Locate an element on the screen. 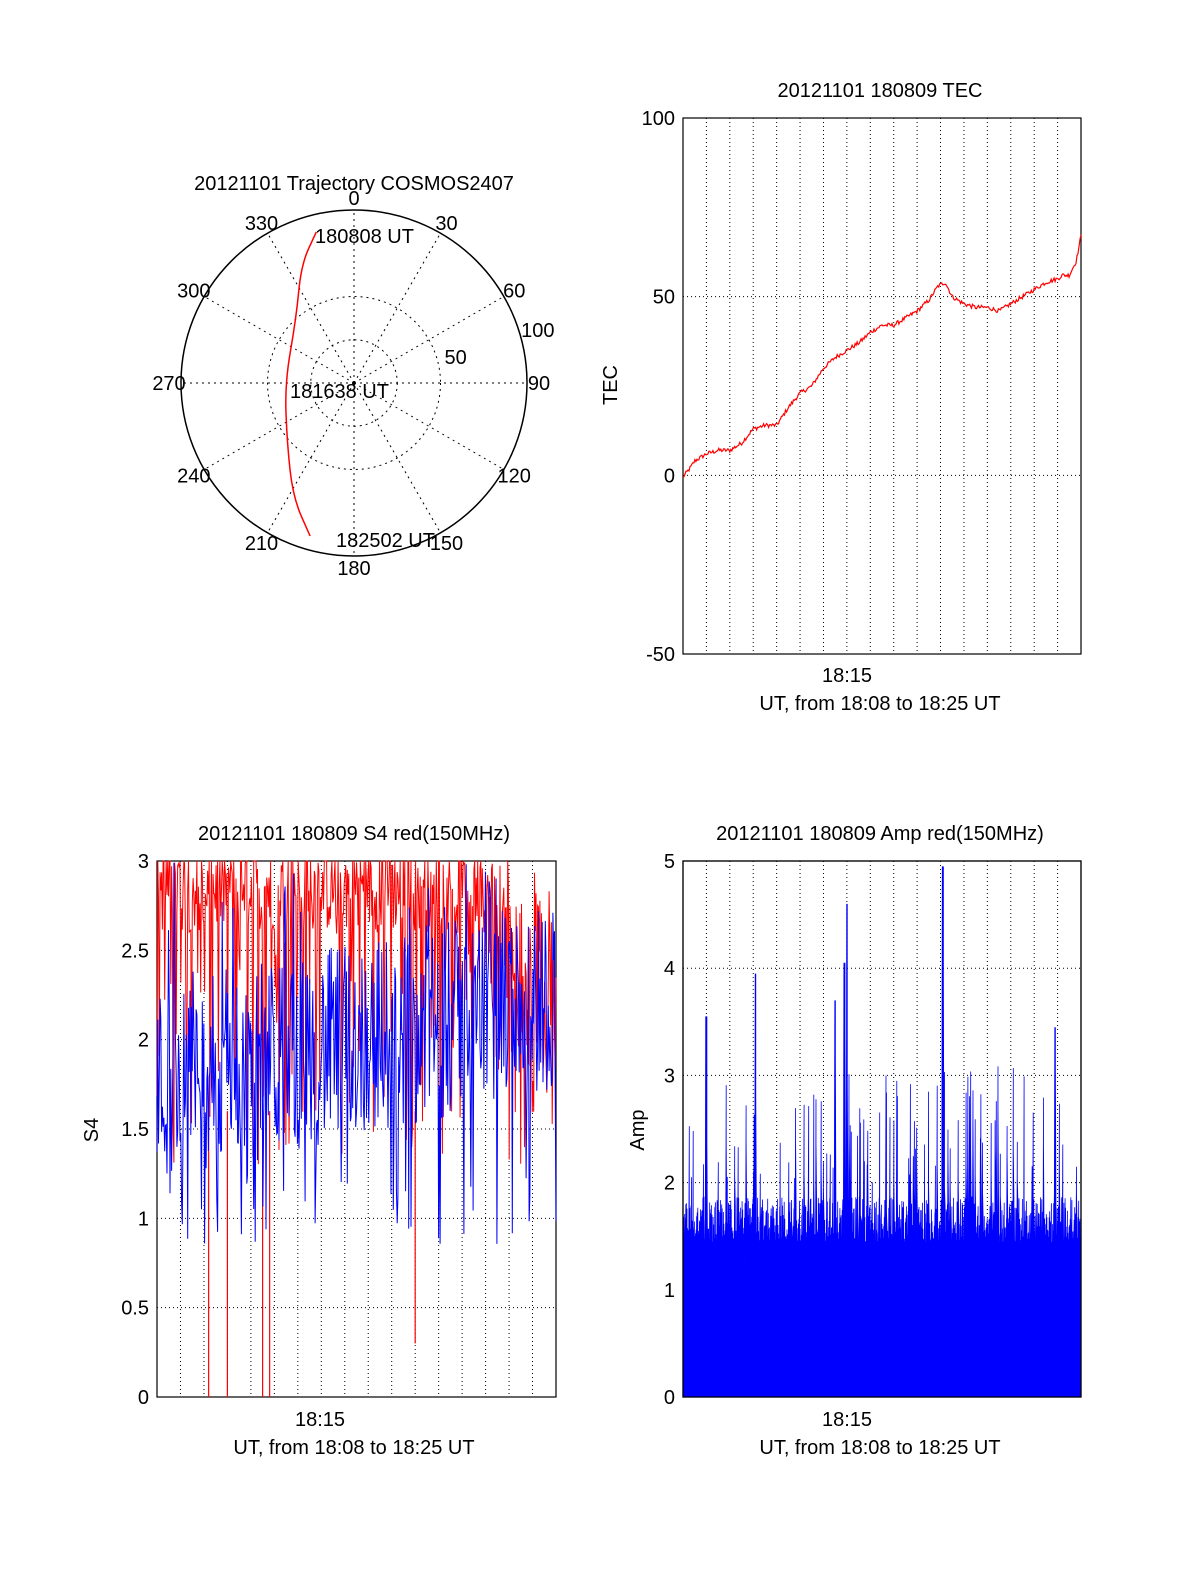 Image resolution: width=1200 pixels, height=1575 pixels. polar-angle-label: 30 is located at coordinates (446, 224).